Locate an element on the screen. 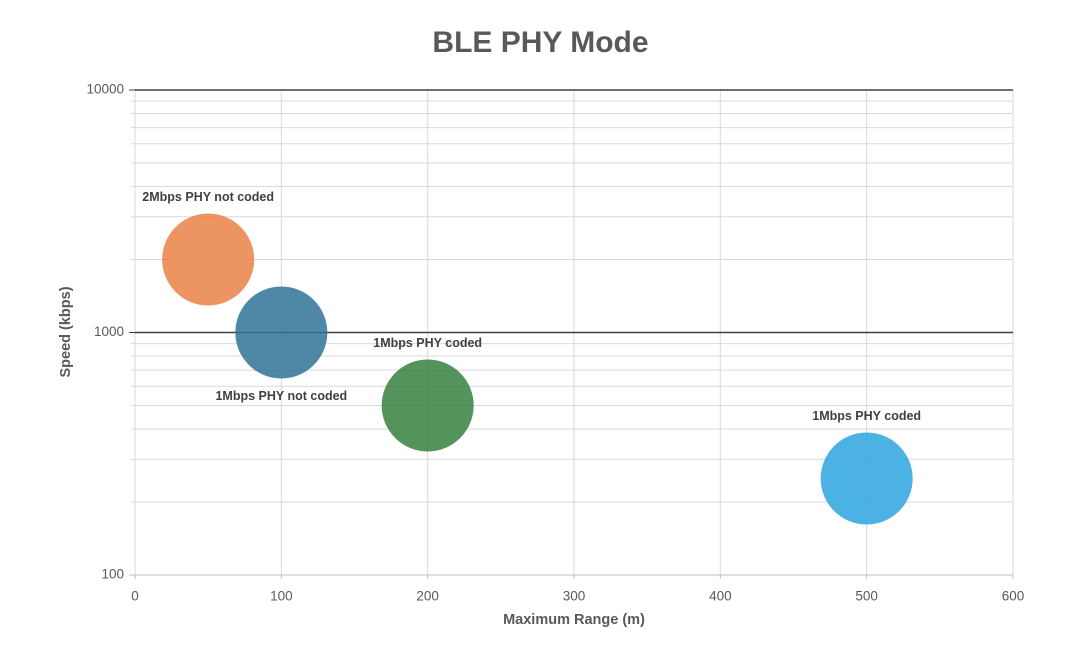 Image resolution: width=1081 pixels, height=653 pixels. y-axis-title: Speed (kbps) is located at coordinates (66, 332).